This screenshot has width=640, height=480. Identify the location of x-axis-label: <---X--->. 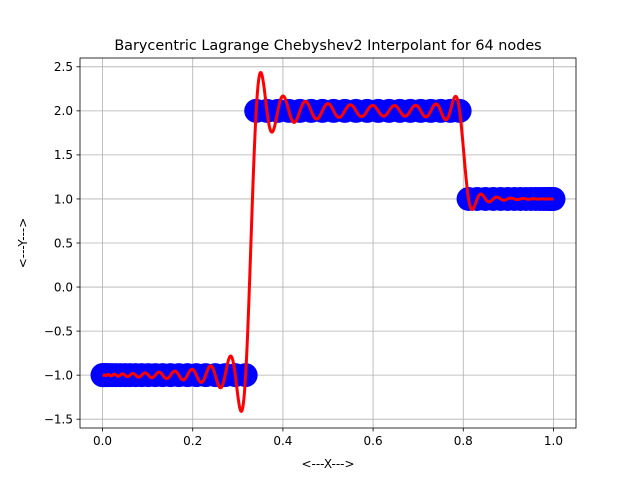
(327, 464).